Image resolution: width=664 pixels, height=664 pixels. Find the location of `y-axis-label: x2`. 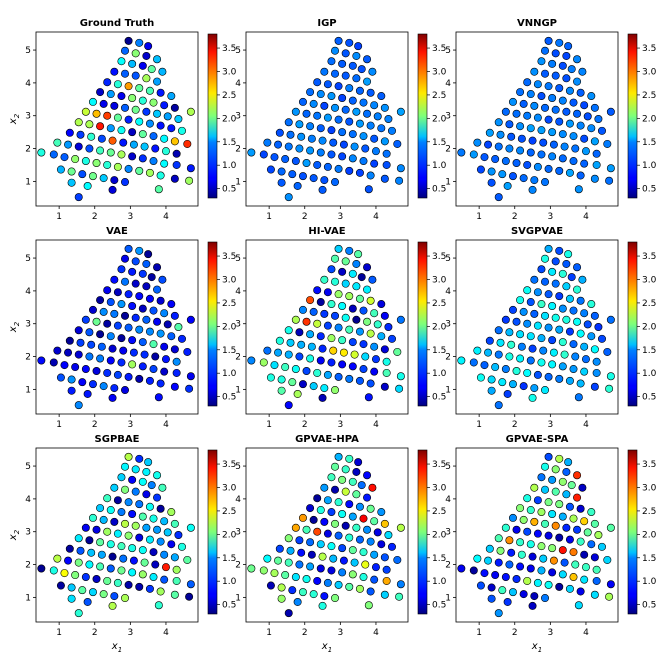

y-axis-label: x2 is located at coordinates (14, 535).